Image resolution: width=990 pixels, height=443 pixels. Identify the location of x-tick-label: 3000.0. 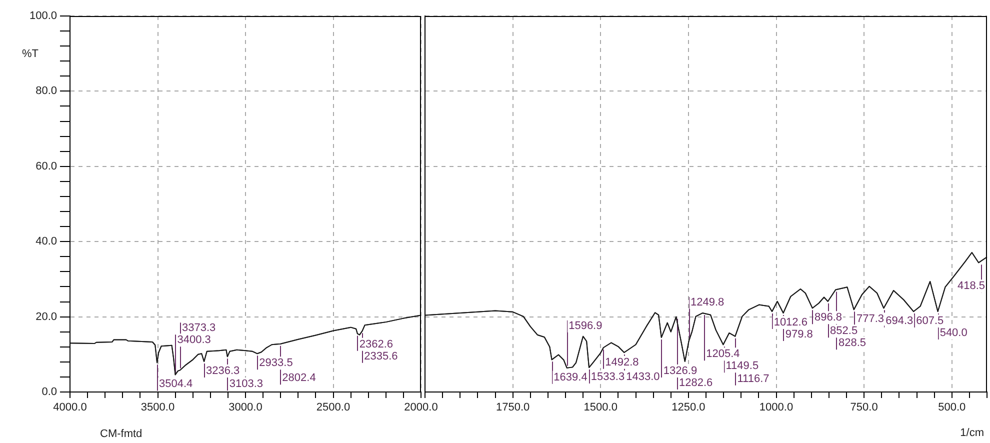
(245, 408).